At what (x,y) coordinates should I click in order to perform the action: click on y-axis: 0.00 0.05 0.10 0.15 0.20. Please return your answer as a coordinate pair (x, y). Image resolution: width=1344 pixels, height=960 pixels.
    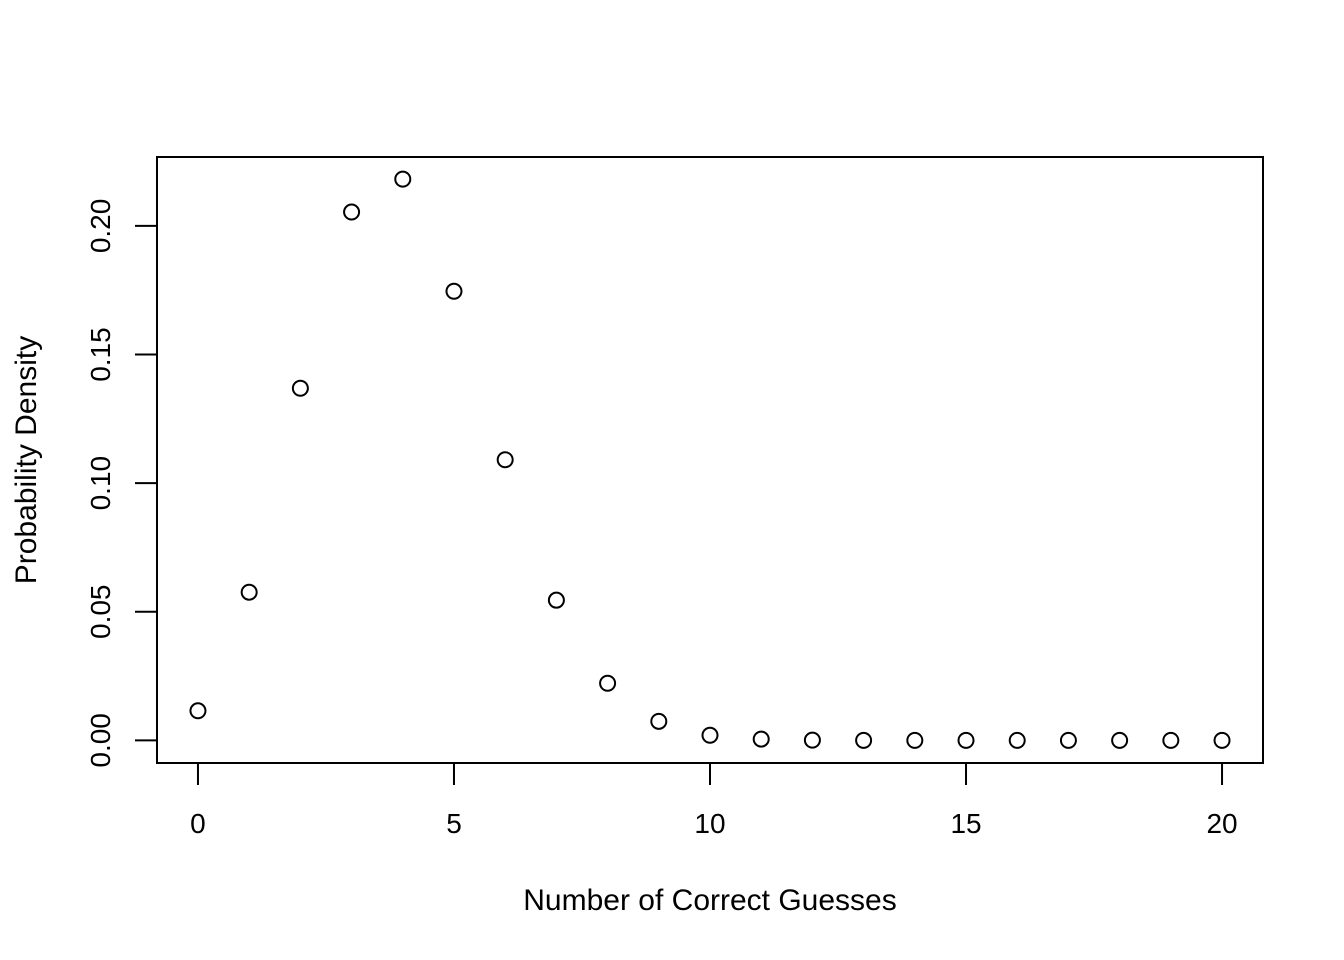
    Looking at the image, I should click on (121, 483).